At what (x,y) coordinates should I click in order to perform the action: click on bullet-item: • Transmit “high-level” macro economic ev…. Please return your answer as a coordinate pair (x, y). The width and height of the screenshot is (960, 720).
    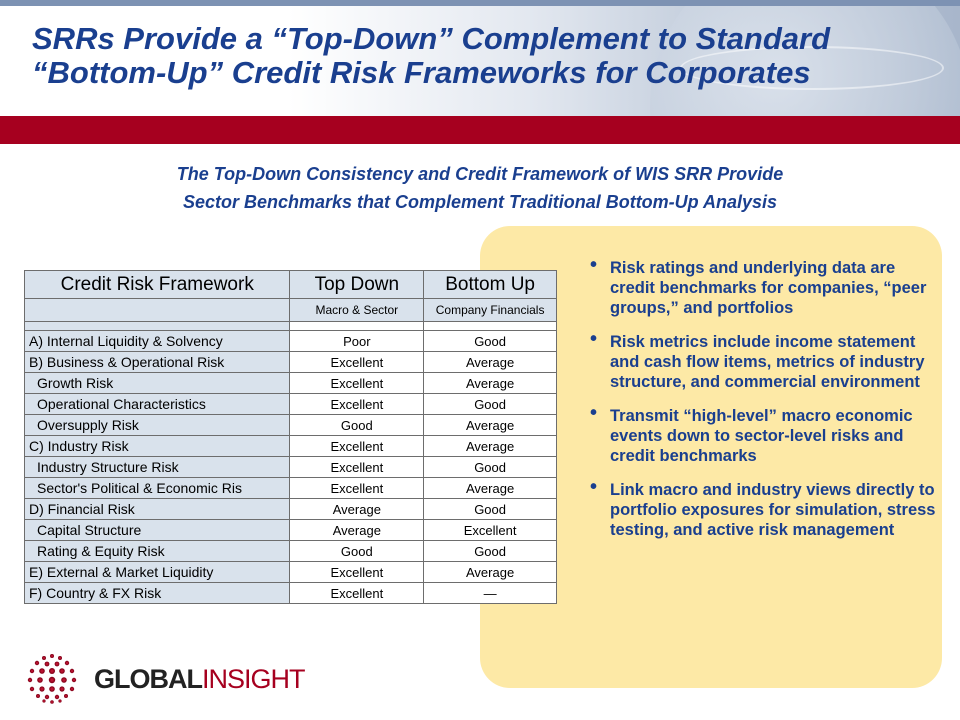
    Looking at the image, I should click on (765, 434).